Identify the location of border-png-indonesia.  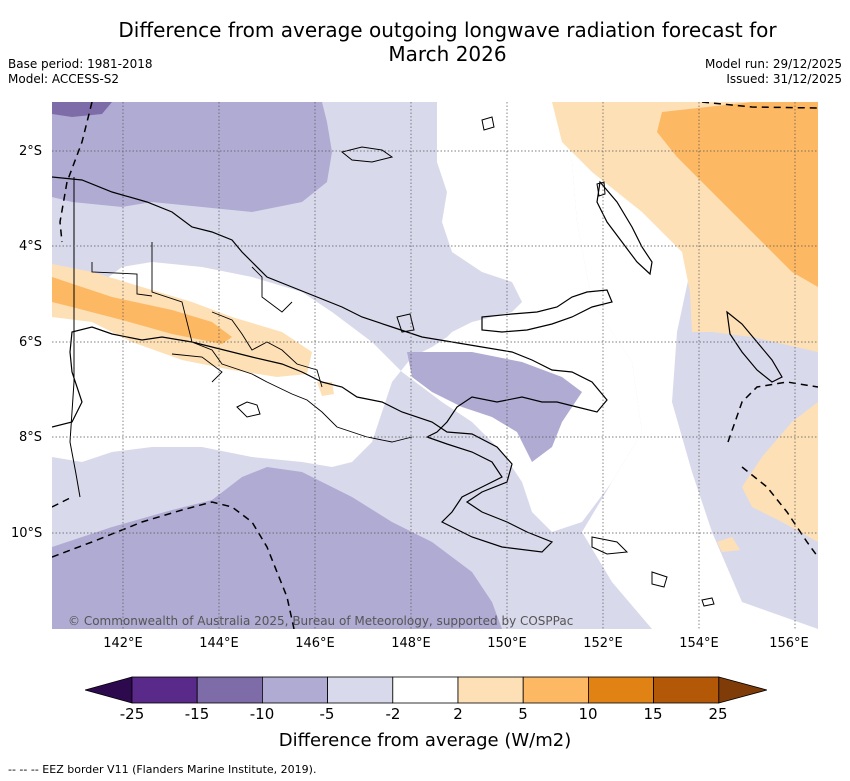
(75, 337).